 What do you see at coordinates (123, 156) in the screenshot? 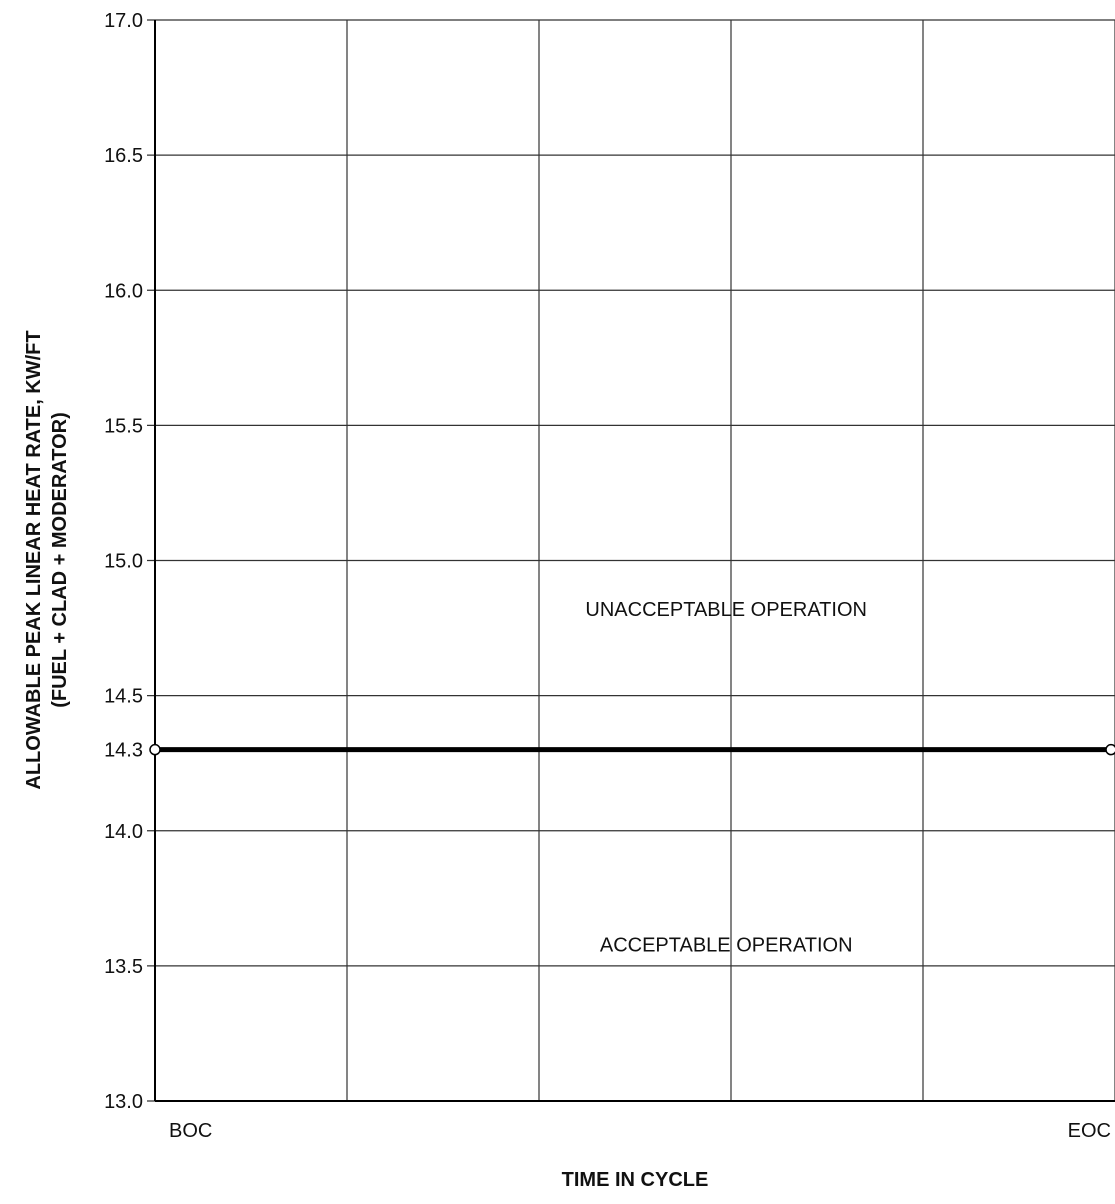
I see `y-tick-label: 16.5` at bounding box center [123, 156].